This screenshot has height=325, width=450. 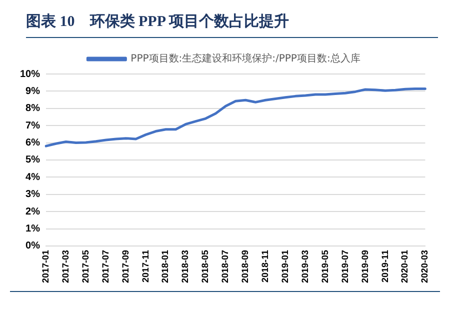 What do you see at coordinates (125, 266) in the screenshot?
I see `x-tick-label: 2017-09` at bounding box center [125, 266].